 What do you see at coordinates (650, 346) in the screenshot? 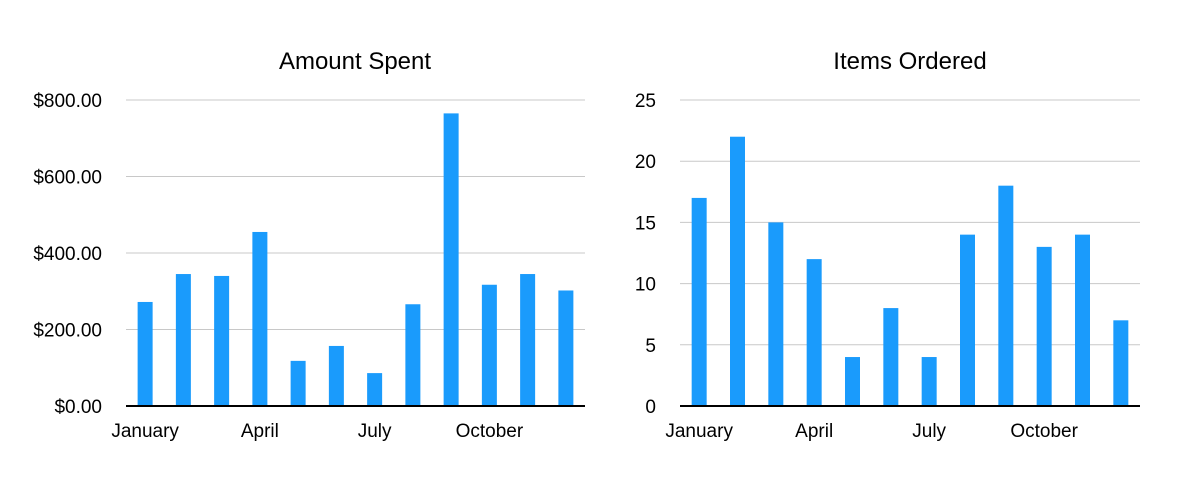
I see `y-tick-label: 5` at bounding box center [650, 346].